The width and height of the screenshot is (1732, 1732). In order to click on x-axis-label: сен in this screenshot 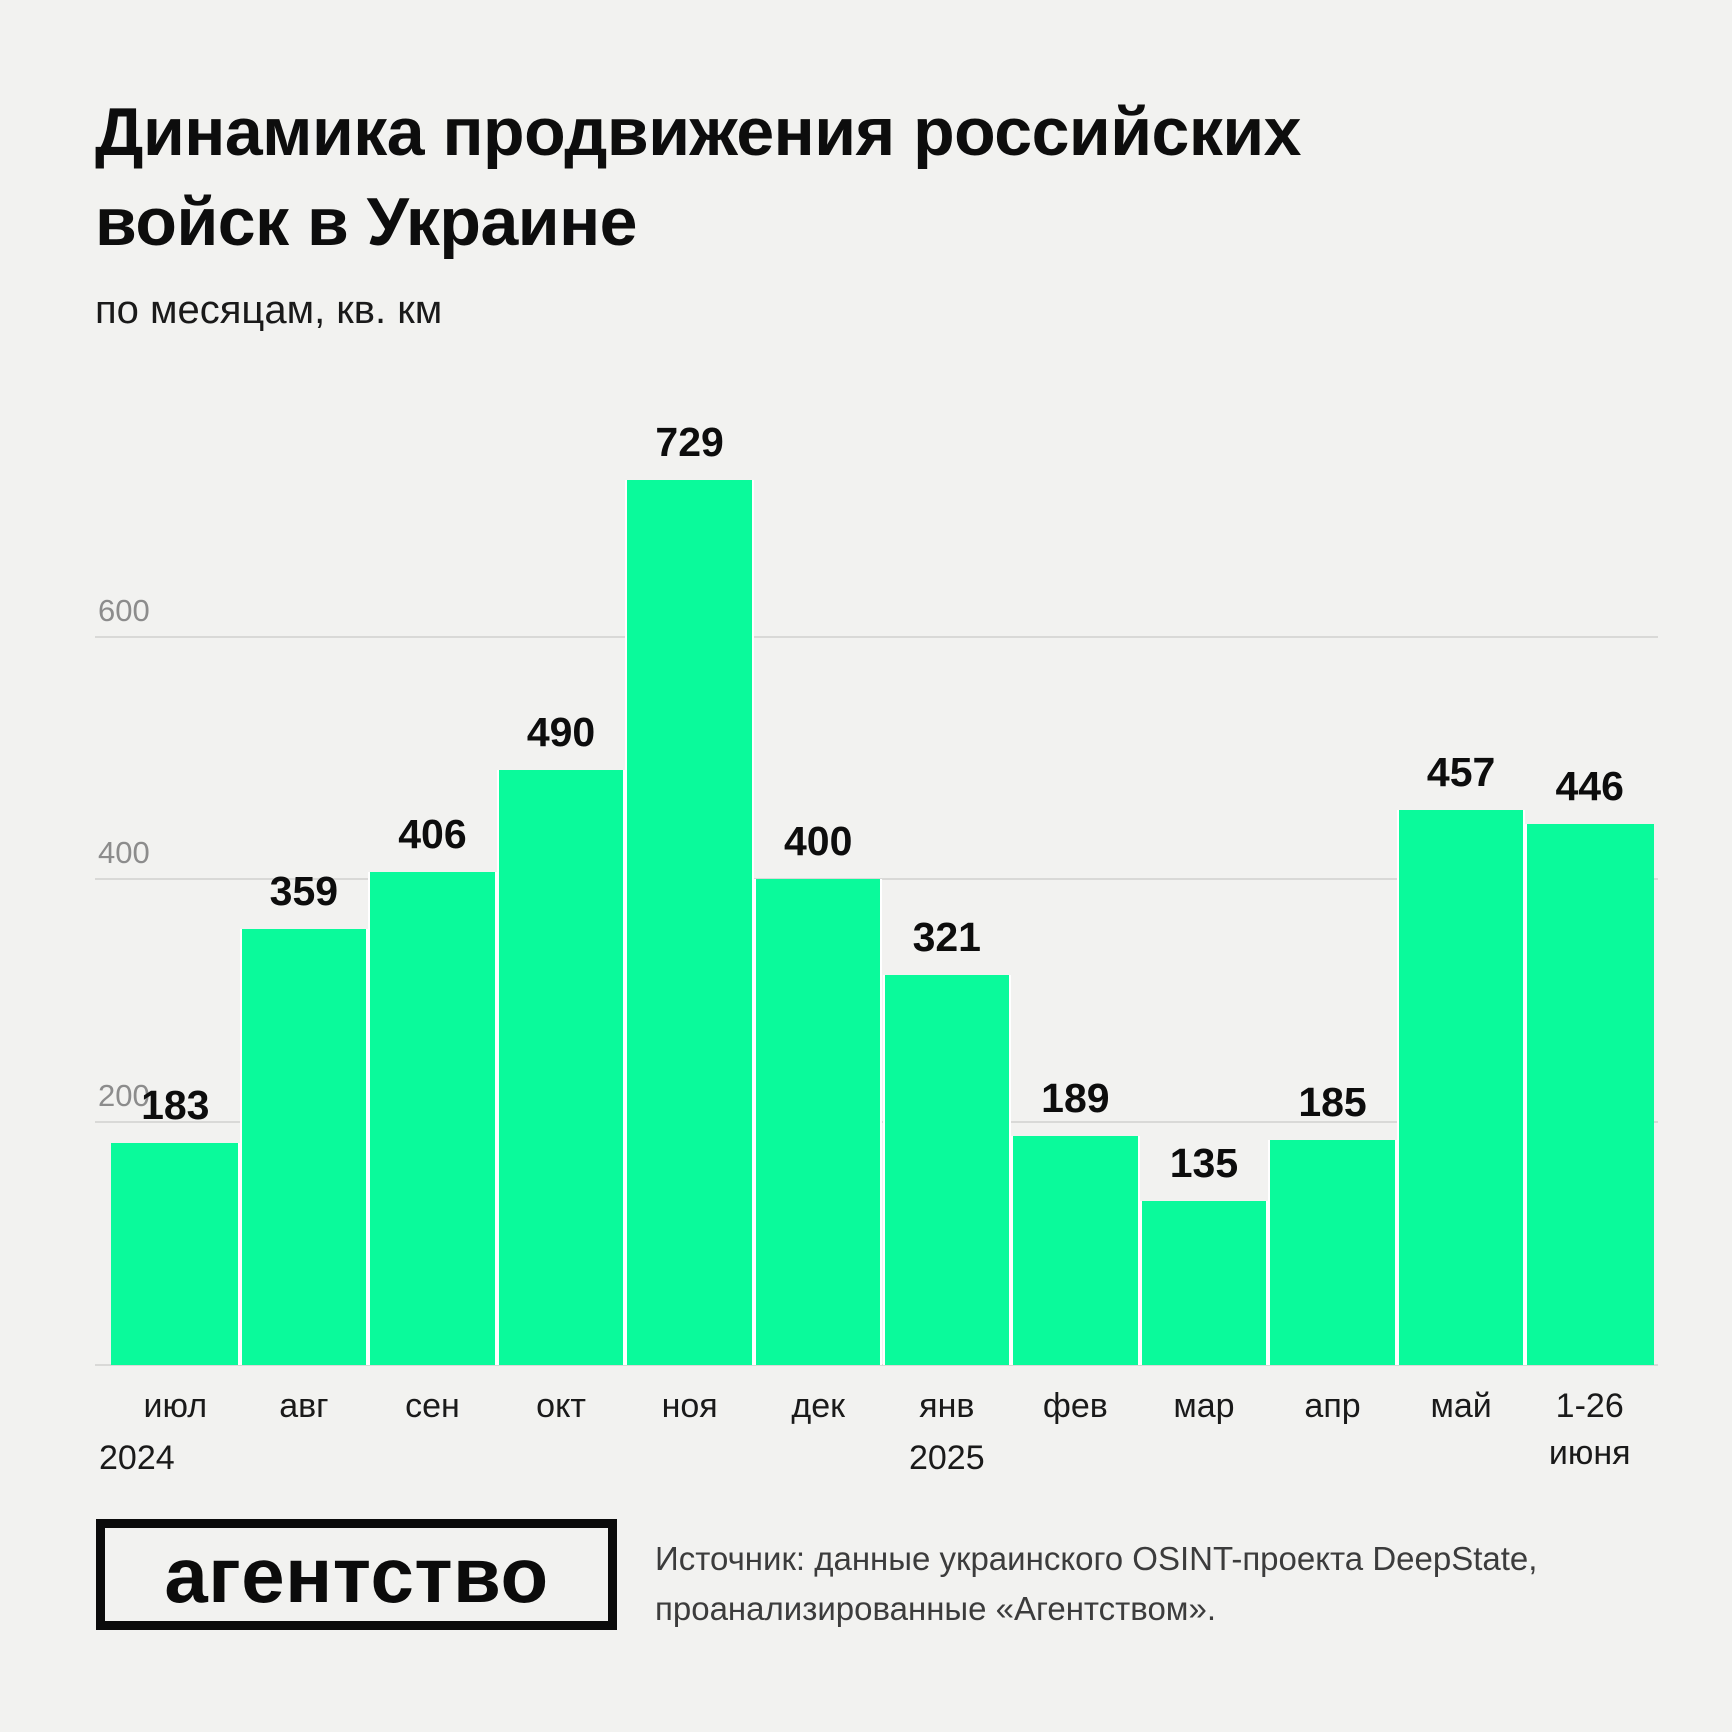, I will do `click(432, 1406)`.